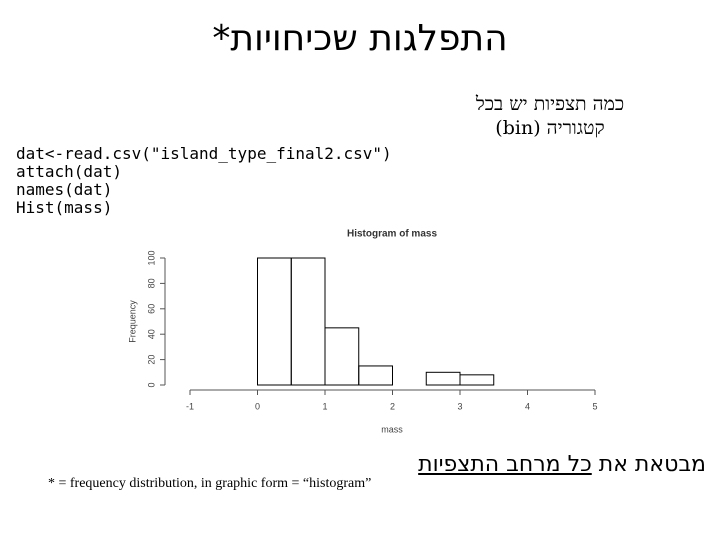  I want to click on x-tick-label: 5, so click(594, 406).